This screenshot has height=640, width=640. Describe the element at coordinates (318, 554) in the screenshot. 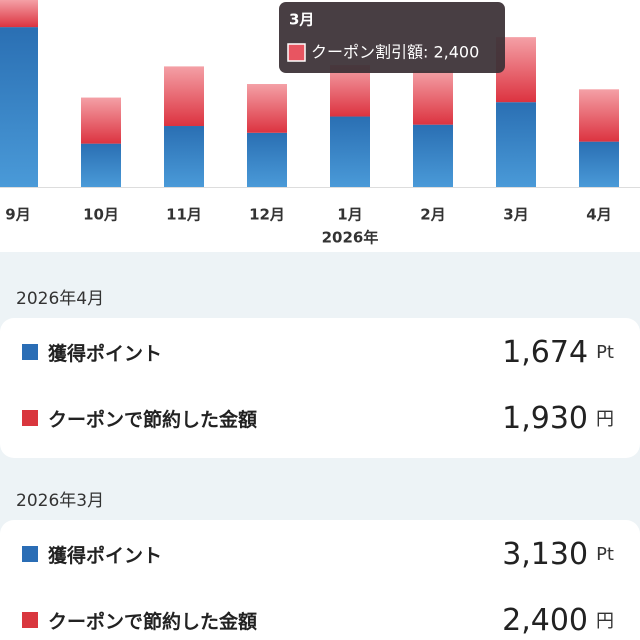

I see `summary-row: 獲得ポイント 3,130 Pt` at that location.